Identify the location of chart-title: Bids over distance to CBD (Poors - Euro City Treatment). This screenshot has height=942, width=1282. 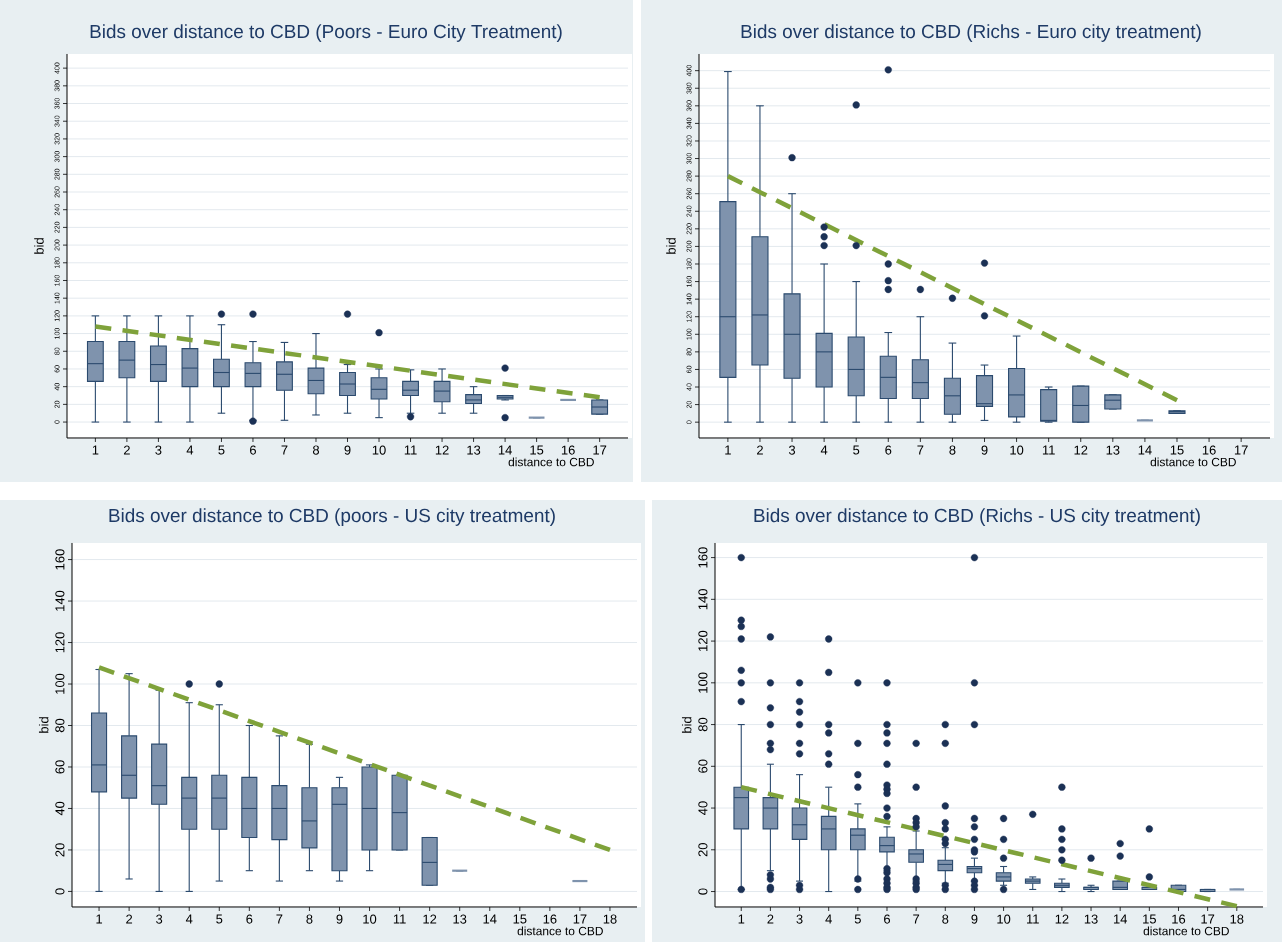
(326, 33).